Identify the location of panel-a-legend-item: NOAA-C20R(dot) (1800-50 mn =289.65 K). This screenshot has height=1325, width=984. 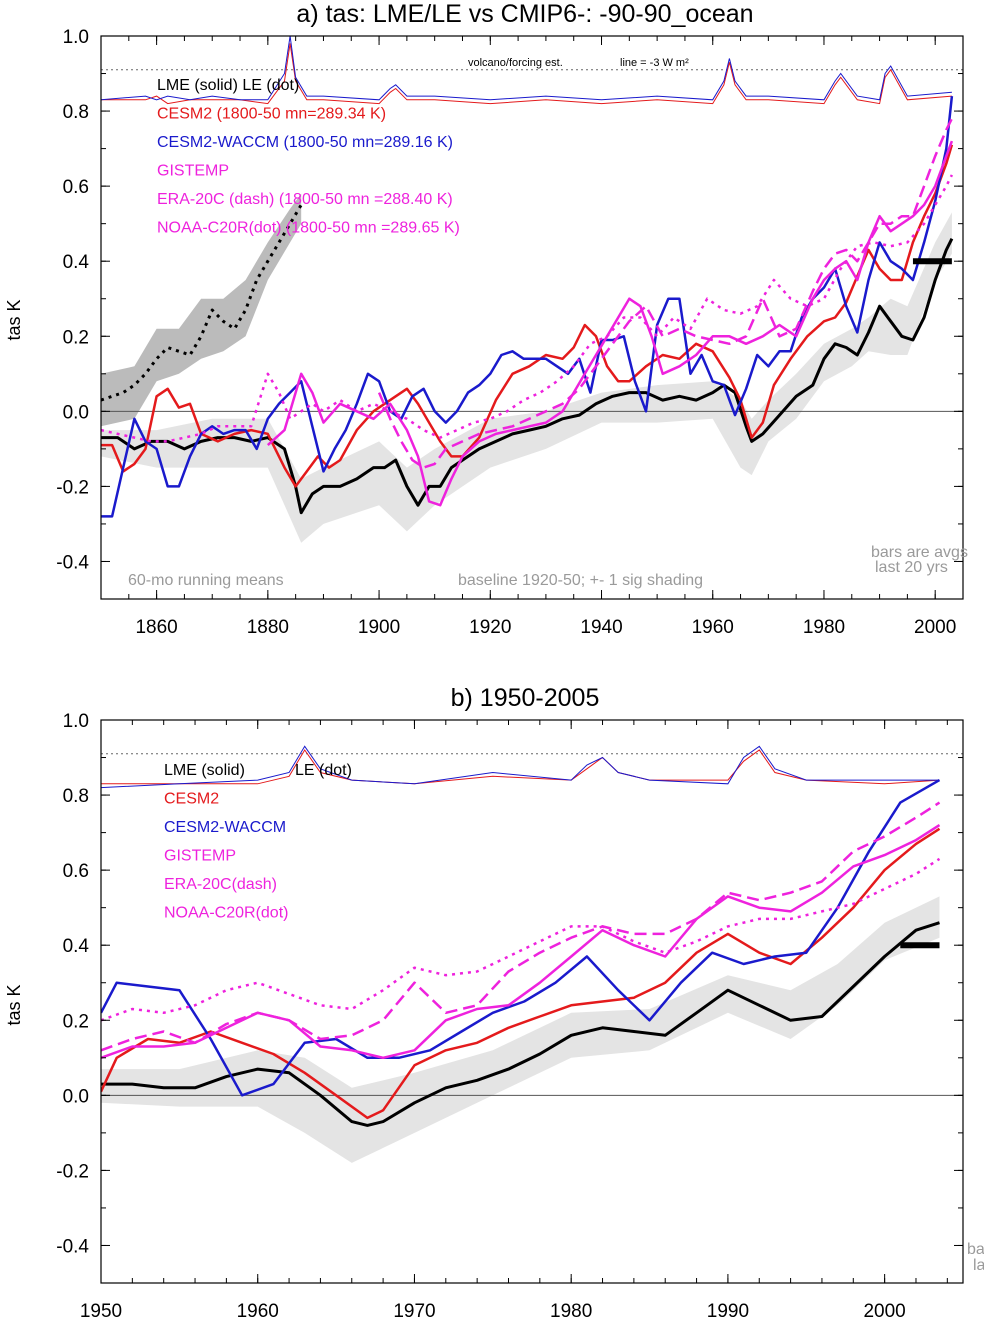
(308, 228).